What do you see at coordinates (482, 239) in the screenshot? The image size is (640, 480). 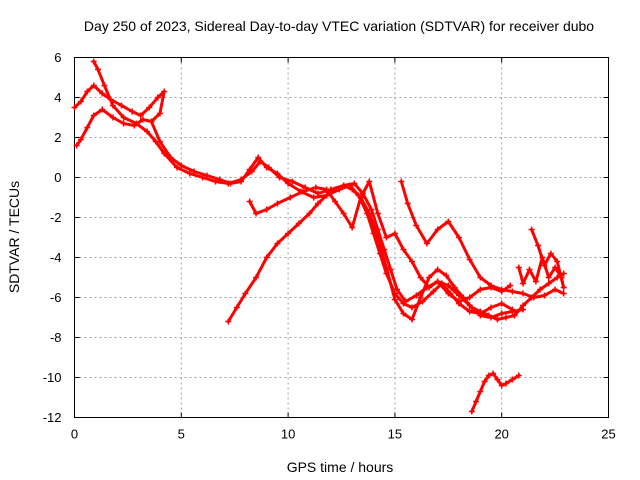 I see `series-track-f` at bounding box center [482, 239].